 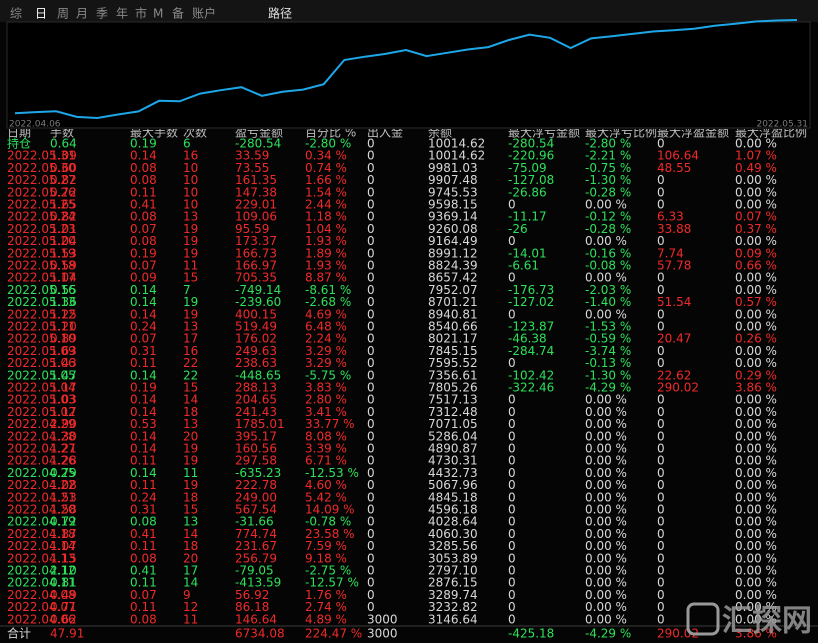 I want to click on tab: 综, so click(x=16, y=14).